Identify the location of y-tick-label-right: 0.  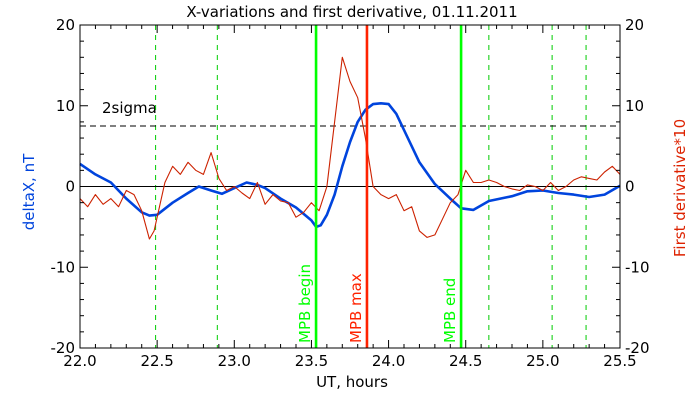
(630, 187).